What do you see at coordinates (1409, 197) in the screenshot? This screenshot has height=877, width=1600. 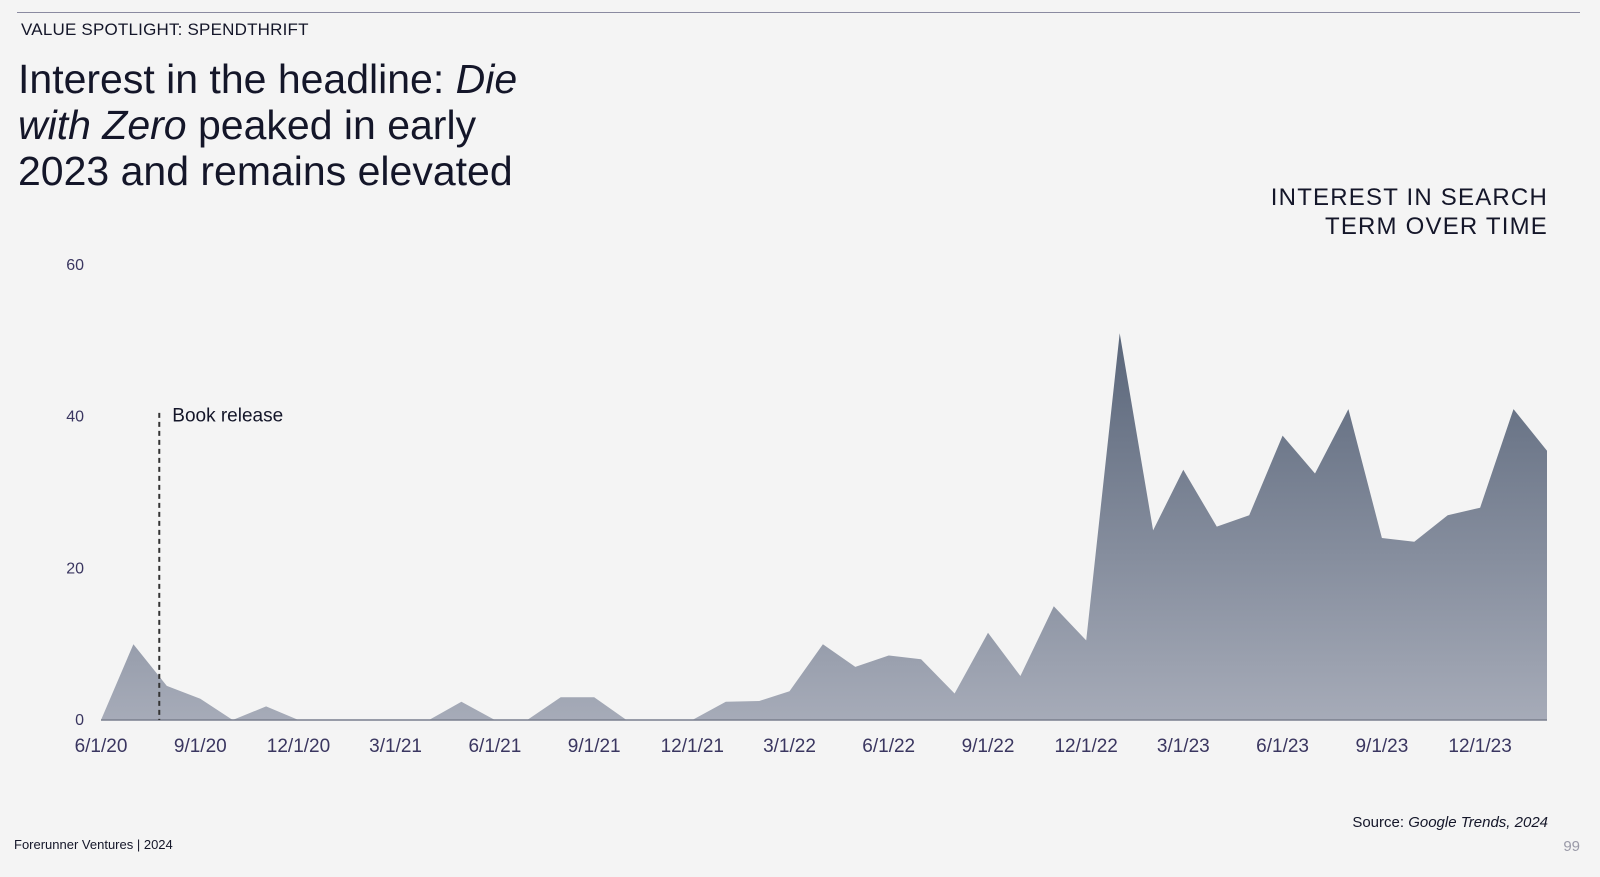 I see `chart-title-line1: INTEREST IN SEARCH` at bounding box center [1409, 197].